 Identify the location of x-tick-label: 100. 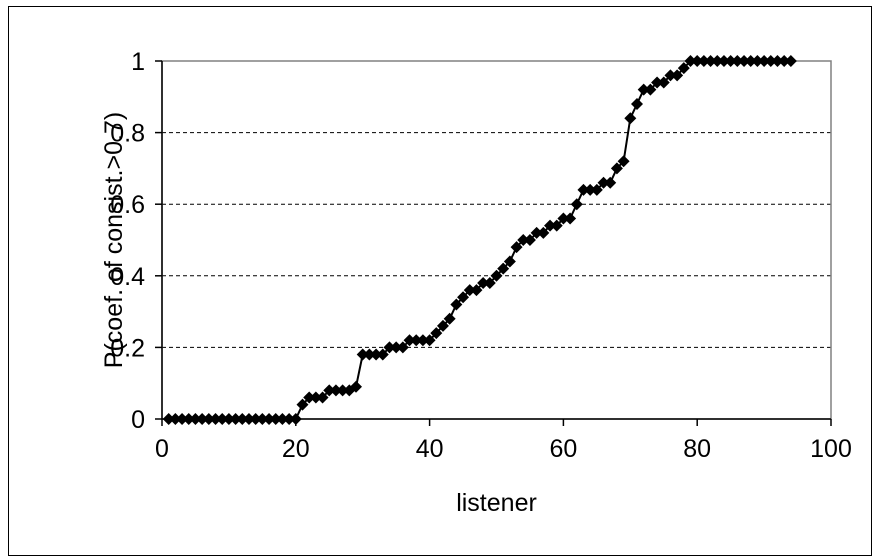
(831, 449).